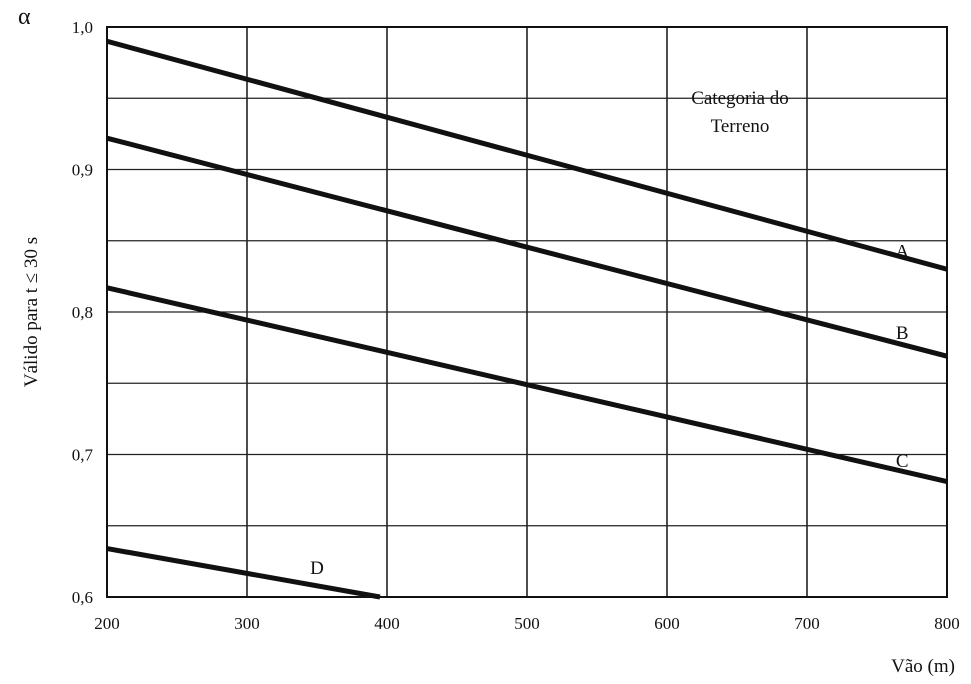 Image resolution: width=971 pixels, height=684 pixels. Describe the element at coordinates (947, 623) in the screenshot. I see `x-tick-label: 800` at that location.